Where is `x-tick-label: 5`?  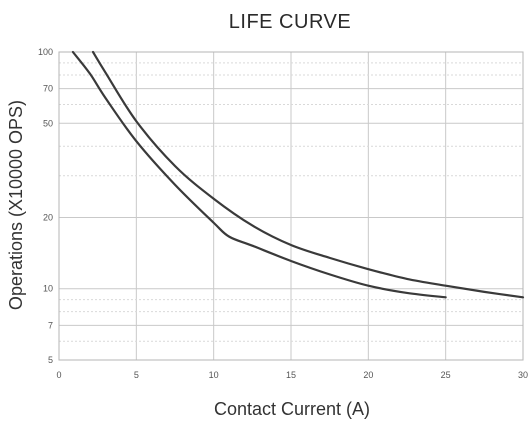
x-tick-label: 5 is located at coordinates (136, 375).